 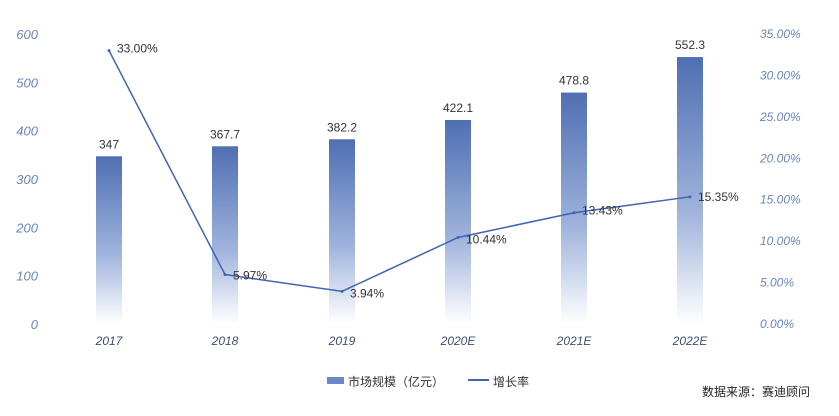 I want to click on bar-value-label: 347, so click(x=109, y=144).